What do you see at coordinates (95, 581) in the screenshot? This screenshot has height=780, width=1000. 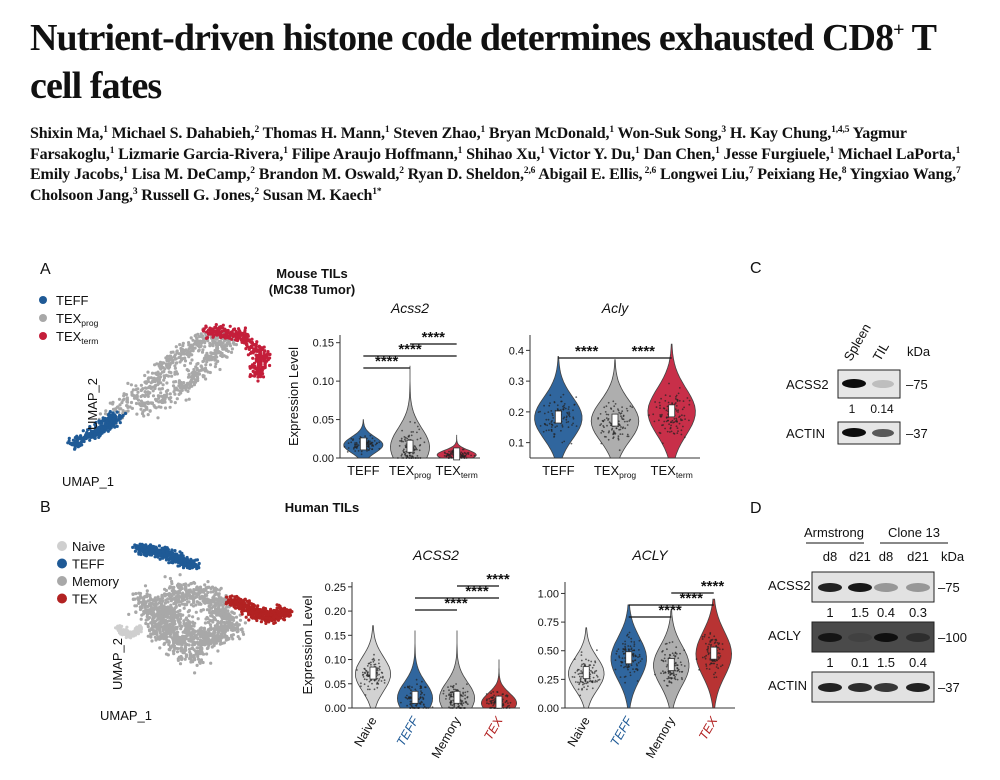 I see `legend-label: Memory` at bounding box center [95, 581].